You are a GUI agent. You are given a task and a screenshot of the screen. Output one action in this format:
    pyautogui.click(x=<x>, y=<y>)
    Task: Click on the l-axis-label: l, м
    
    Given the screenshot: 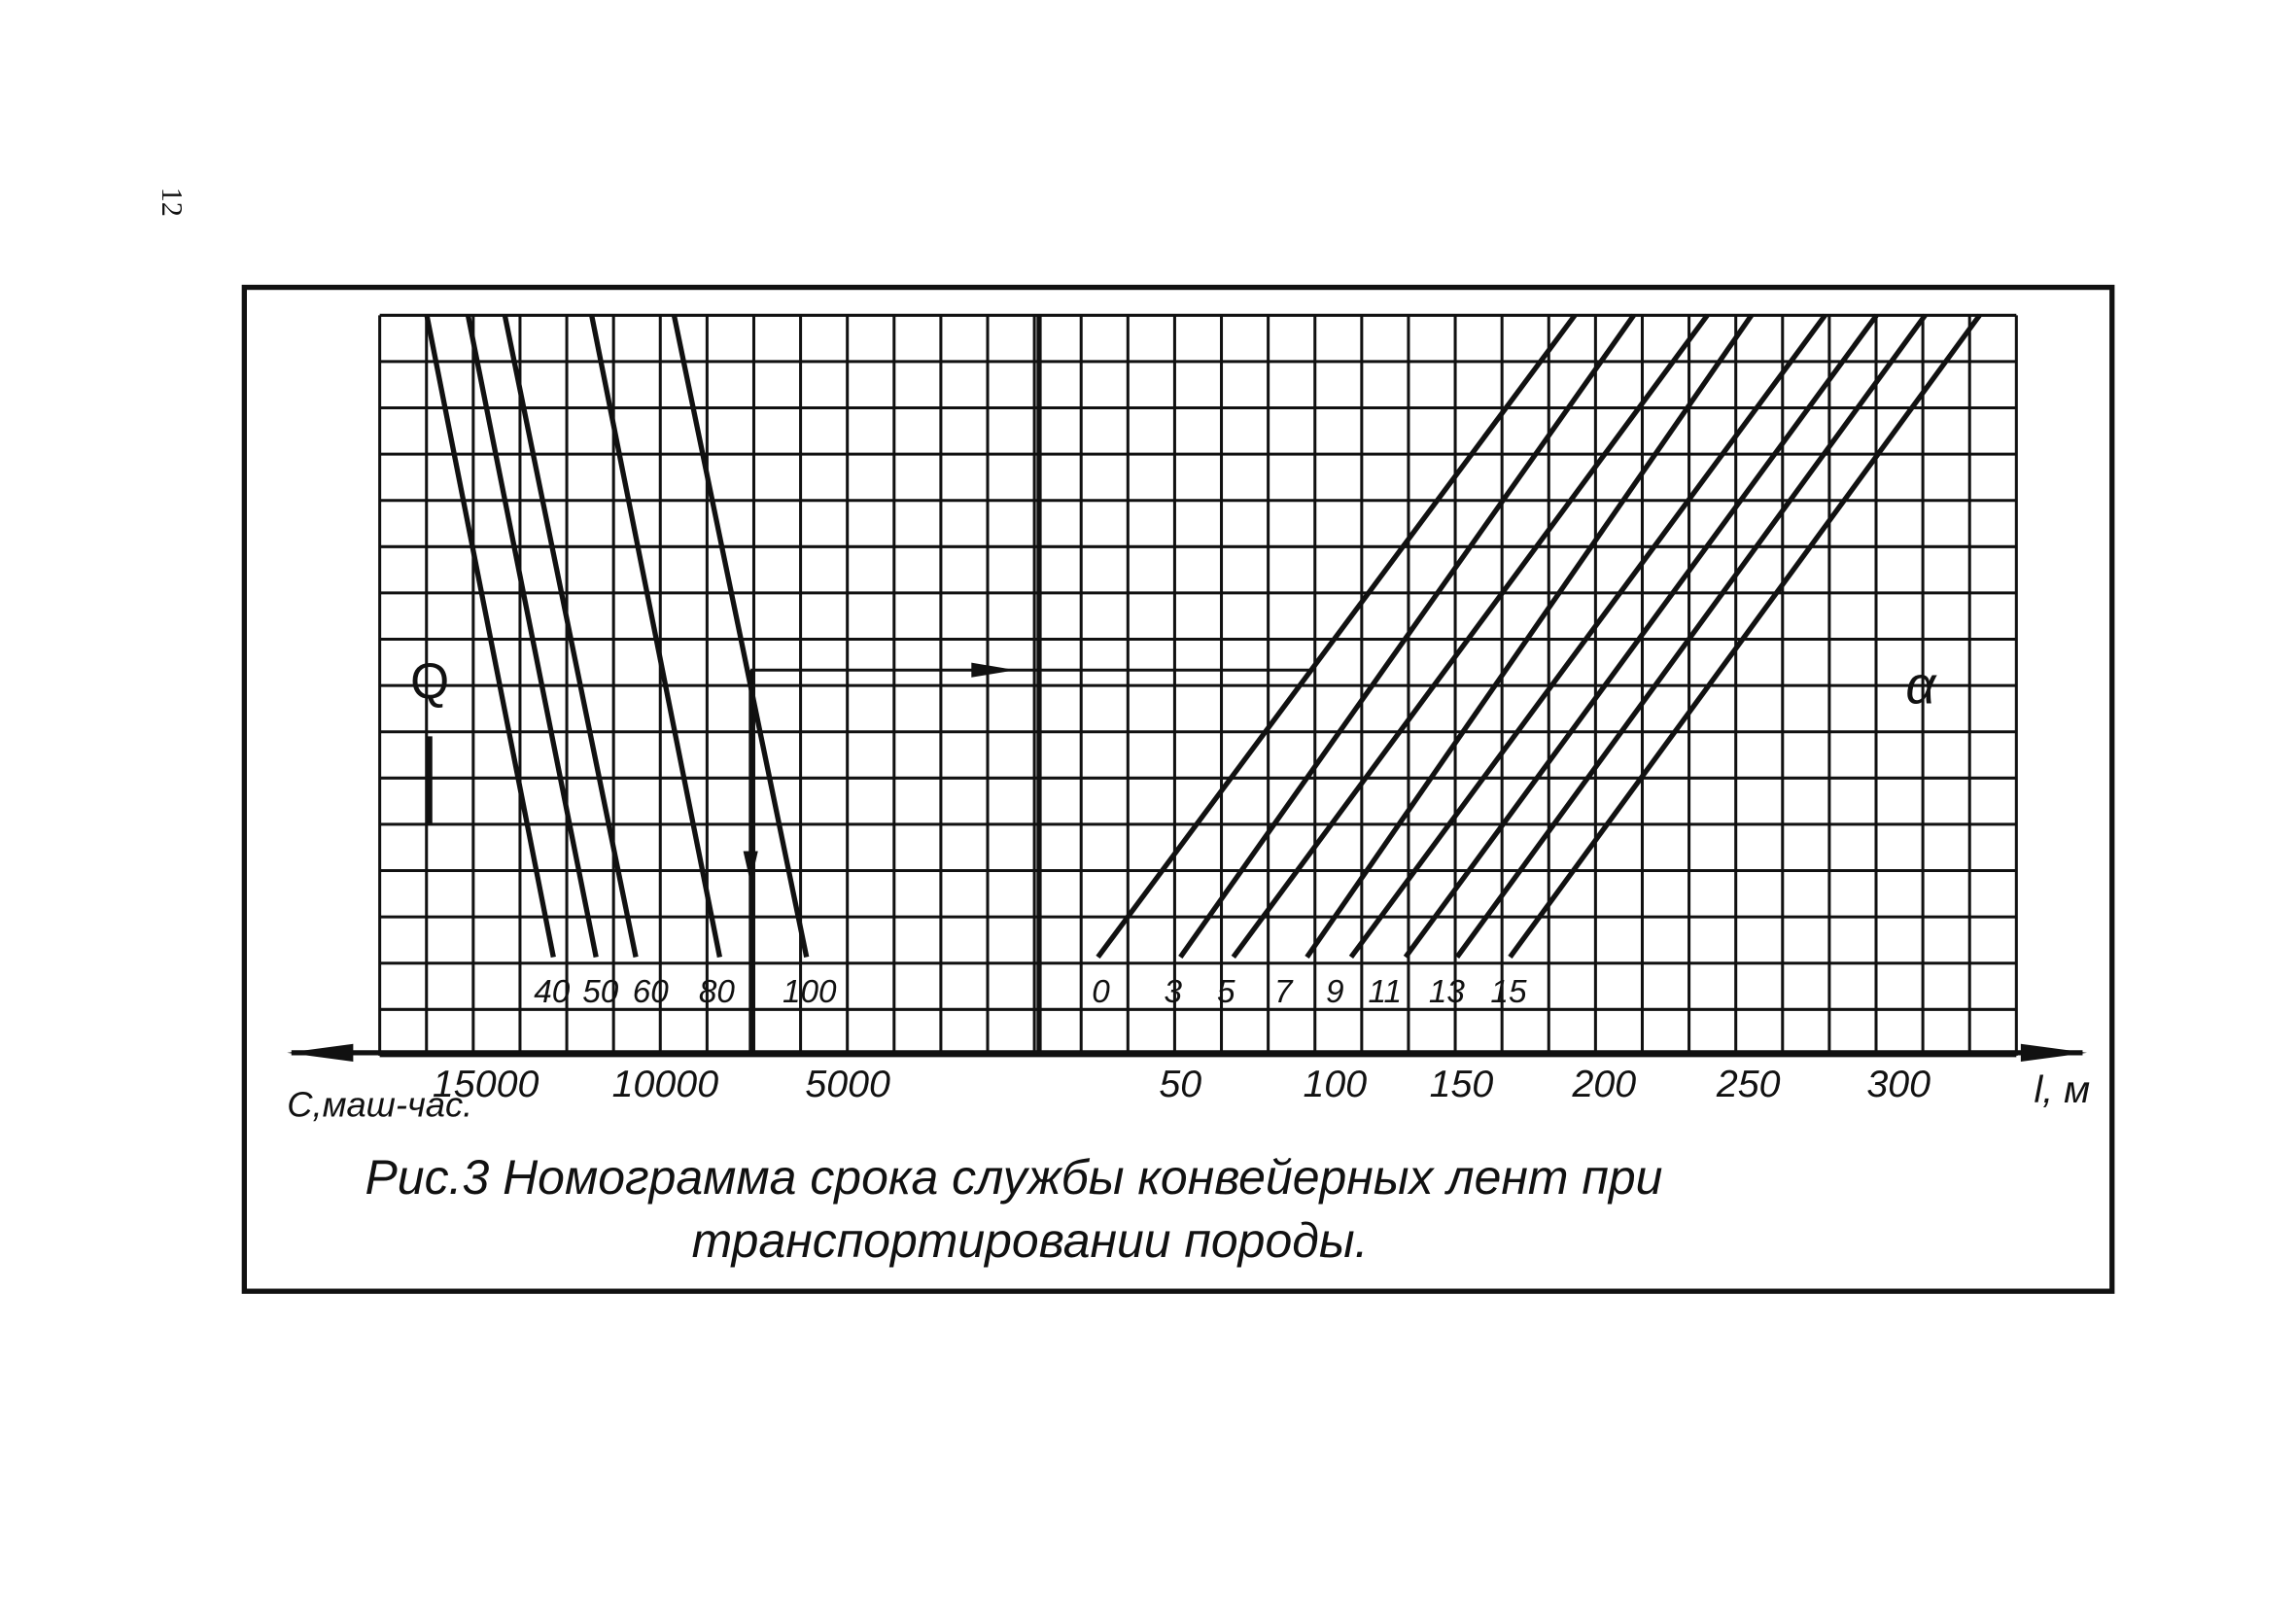 What is the action you would take?
    pyautogui.click(x=2062, y=1089)
    